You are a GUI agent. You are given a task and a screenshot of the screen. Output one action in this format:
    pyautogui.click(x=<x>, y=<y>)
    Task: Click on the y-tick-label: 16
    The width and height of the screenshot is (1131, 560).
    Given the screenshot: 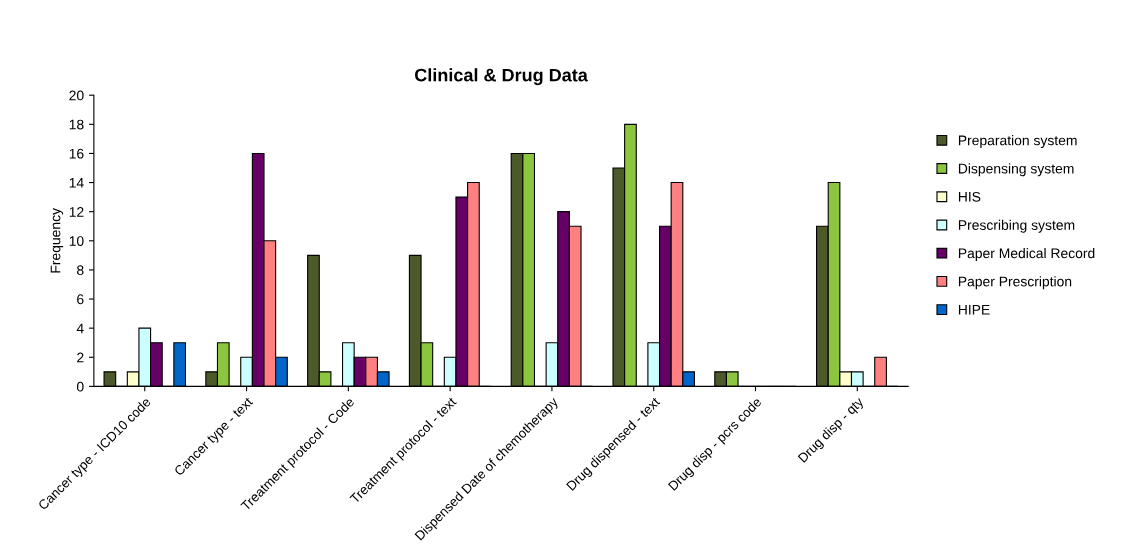 What is the action you would take?
    pyautogui.click(x=76, y=153)
    